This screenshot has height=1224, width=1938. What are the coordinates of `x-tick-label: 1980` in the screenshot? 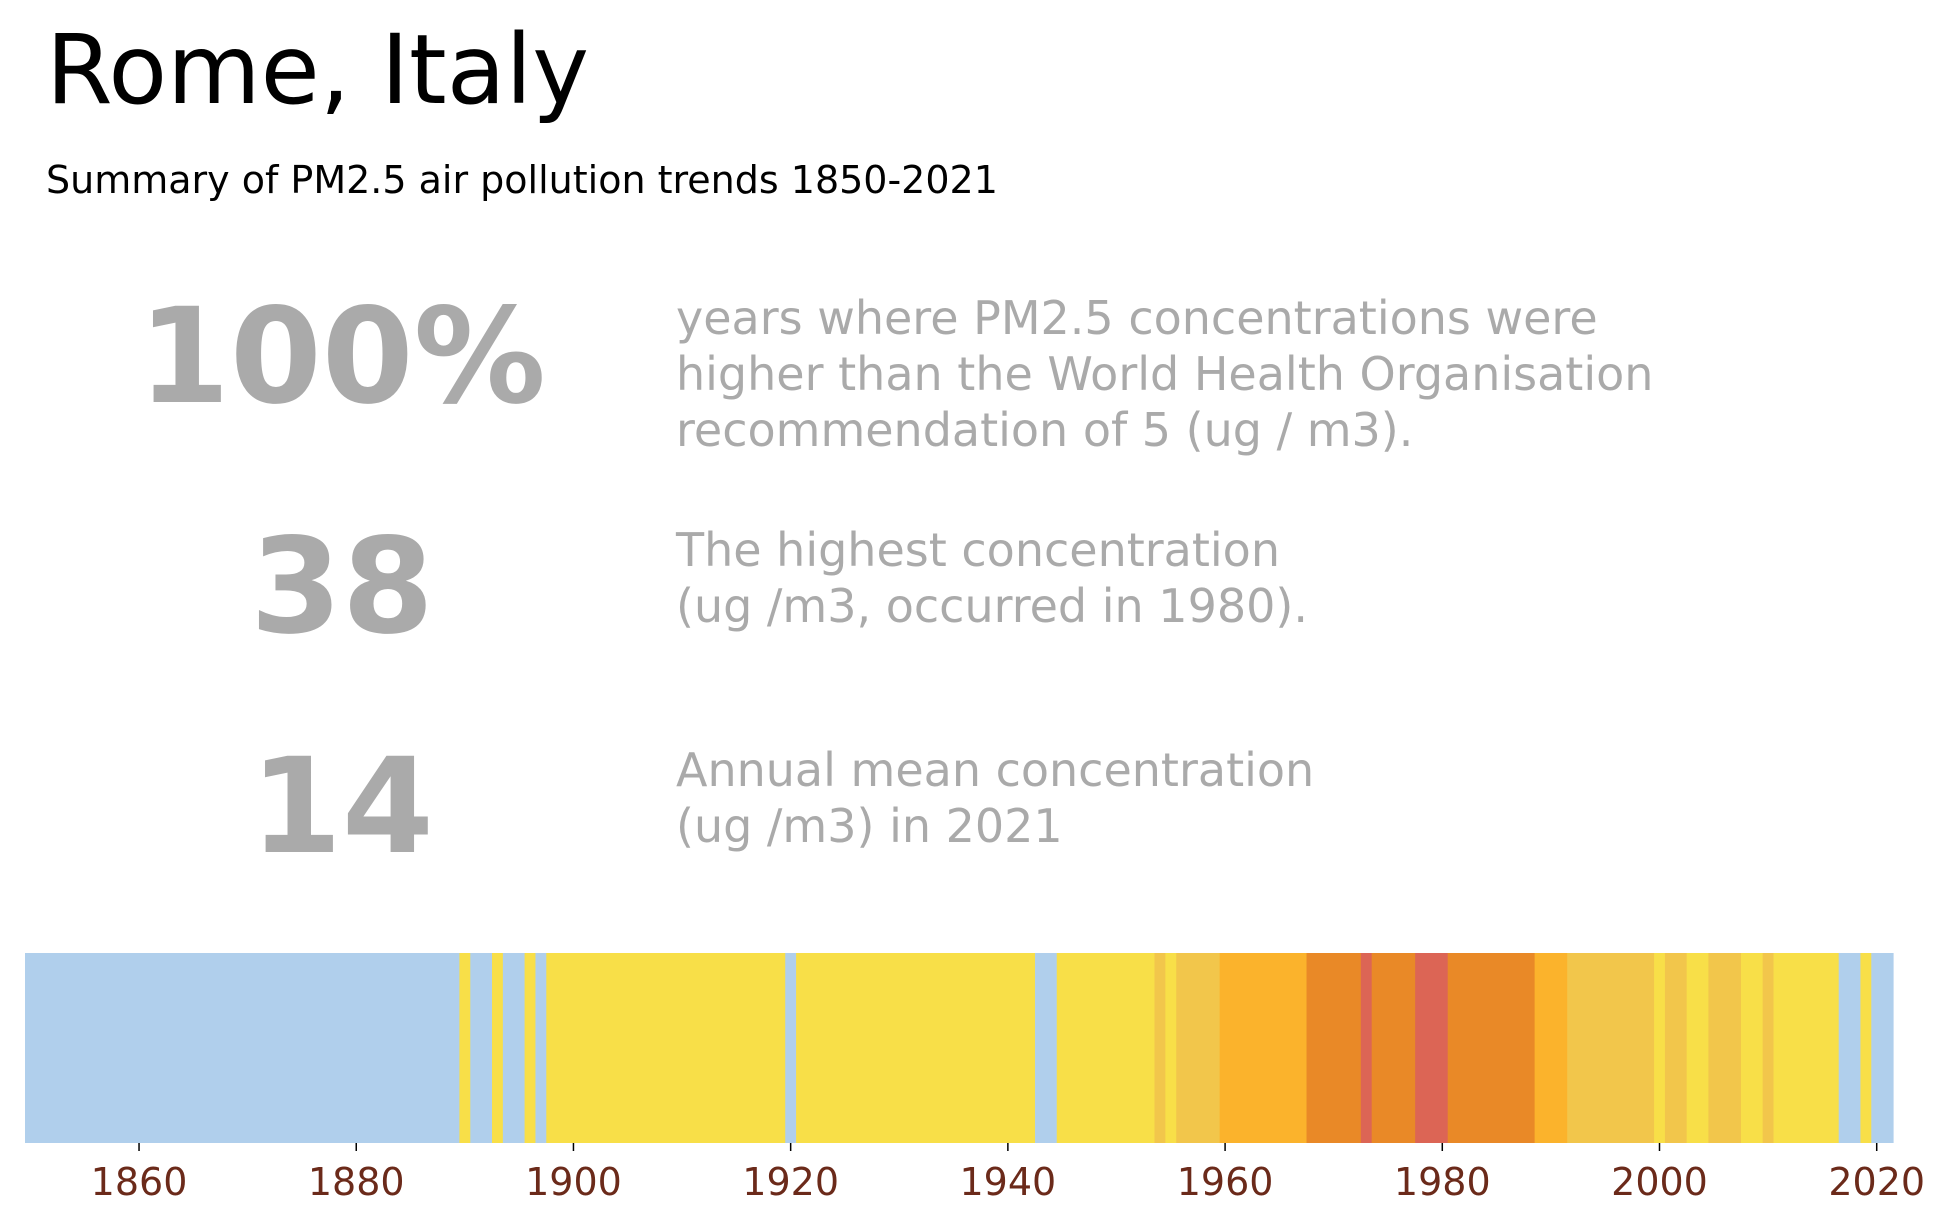 It's located at (1442, 1182).